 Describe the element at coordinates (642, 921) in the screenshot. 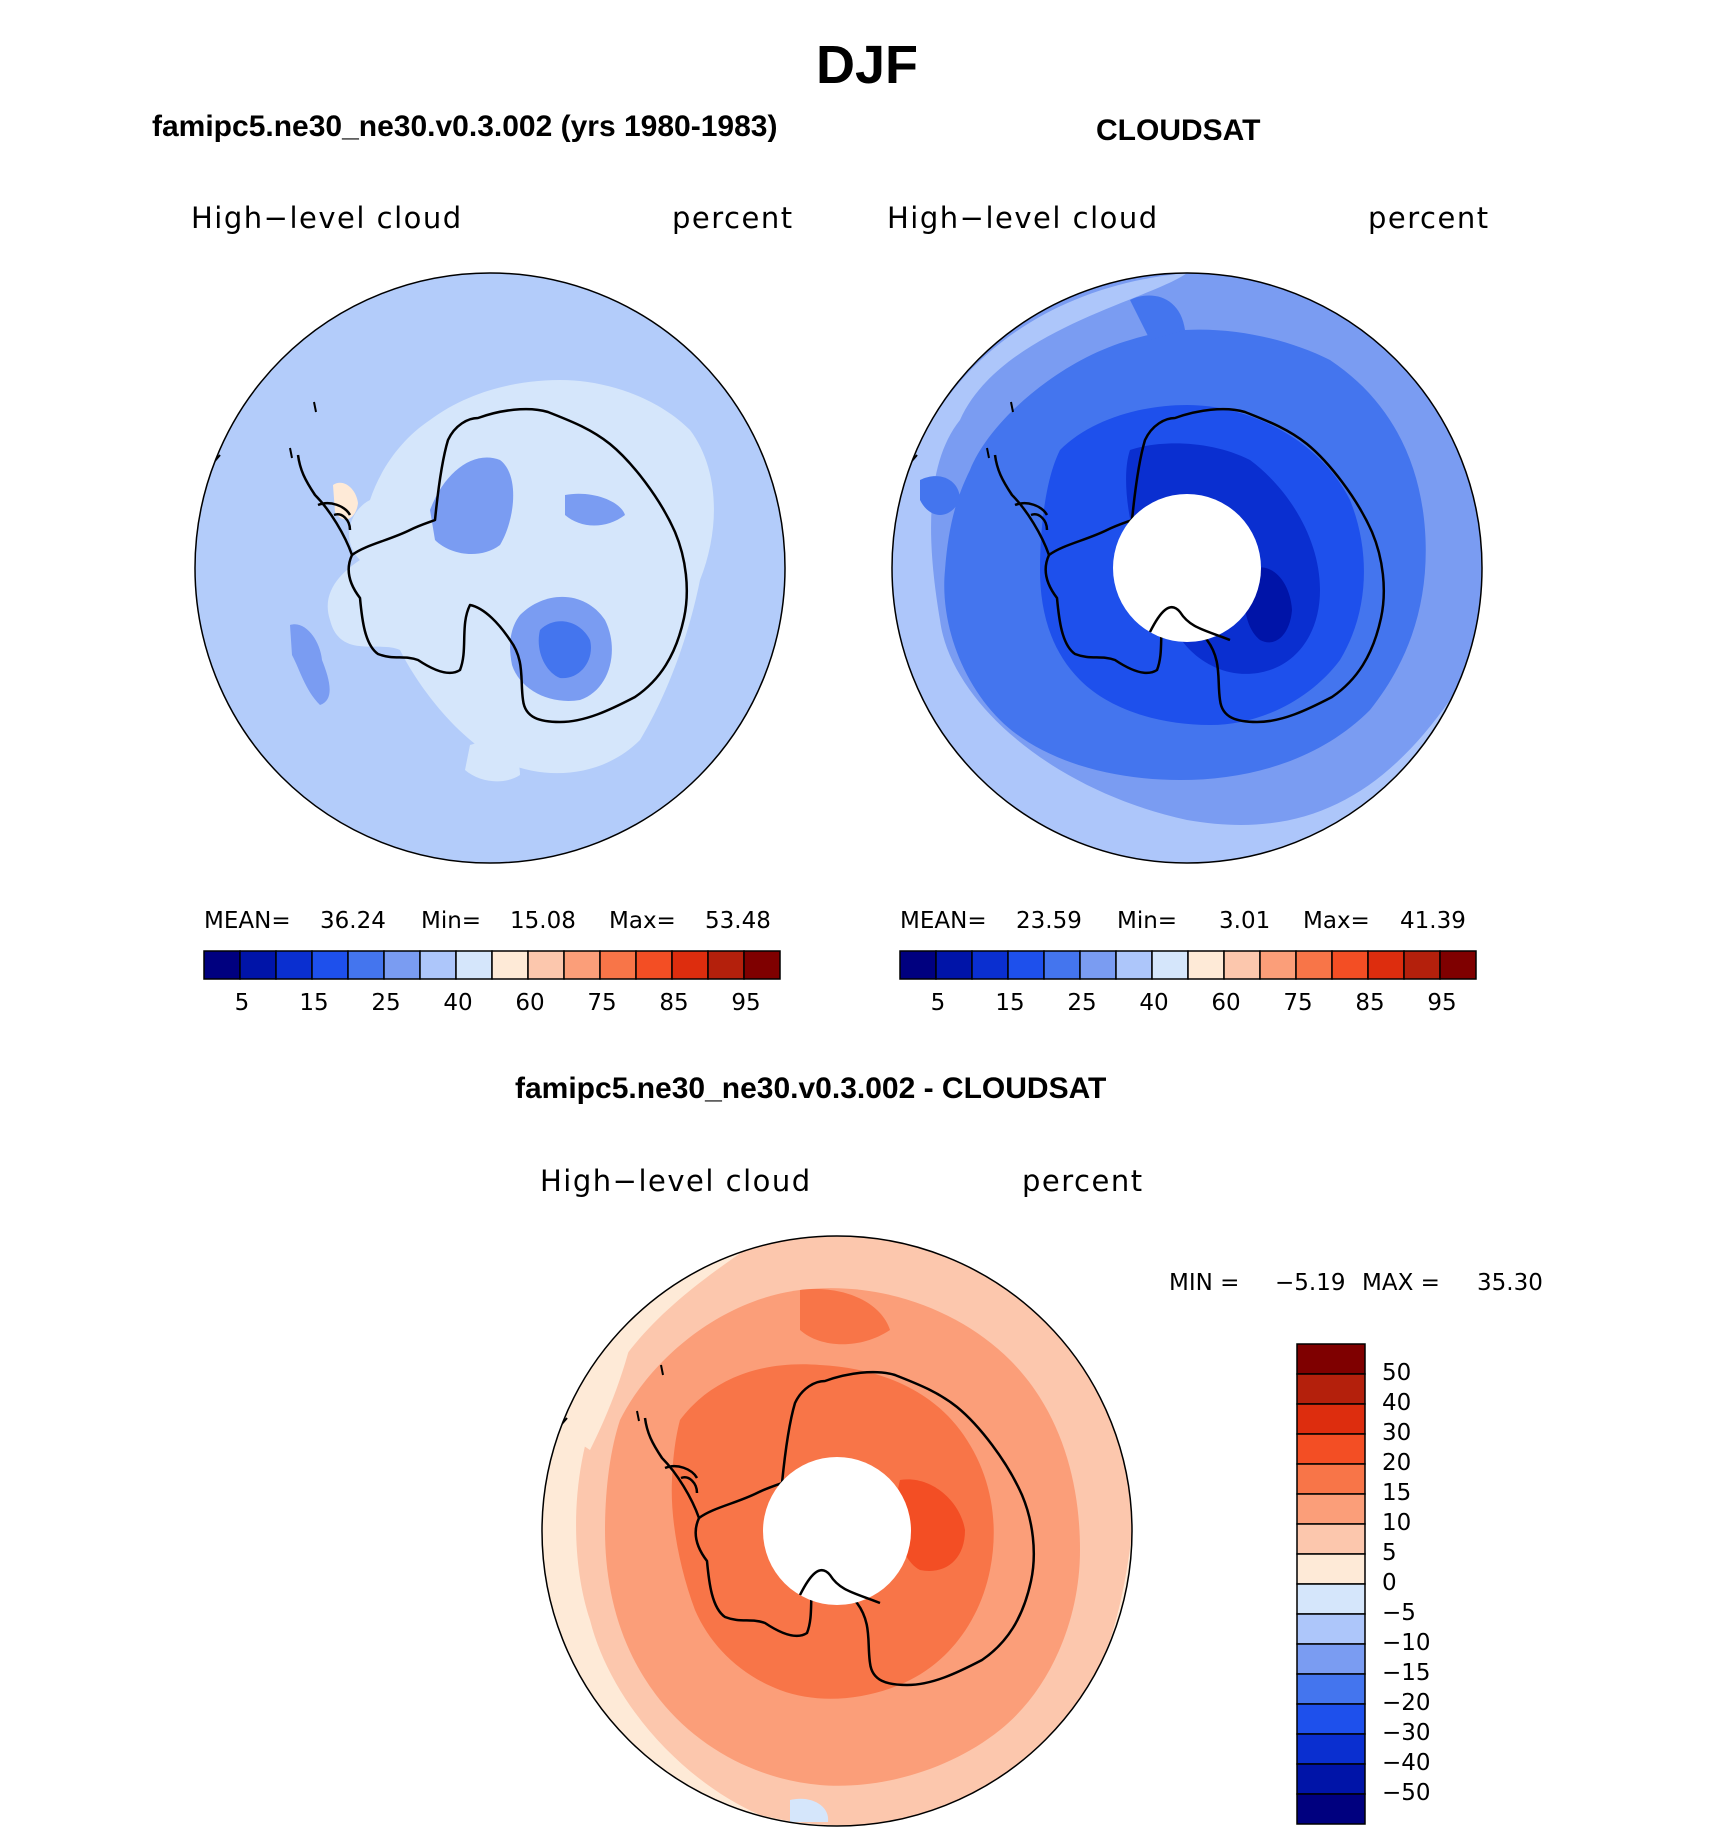

I see `model-max-label: Max=` at that location.